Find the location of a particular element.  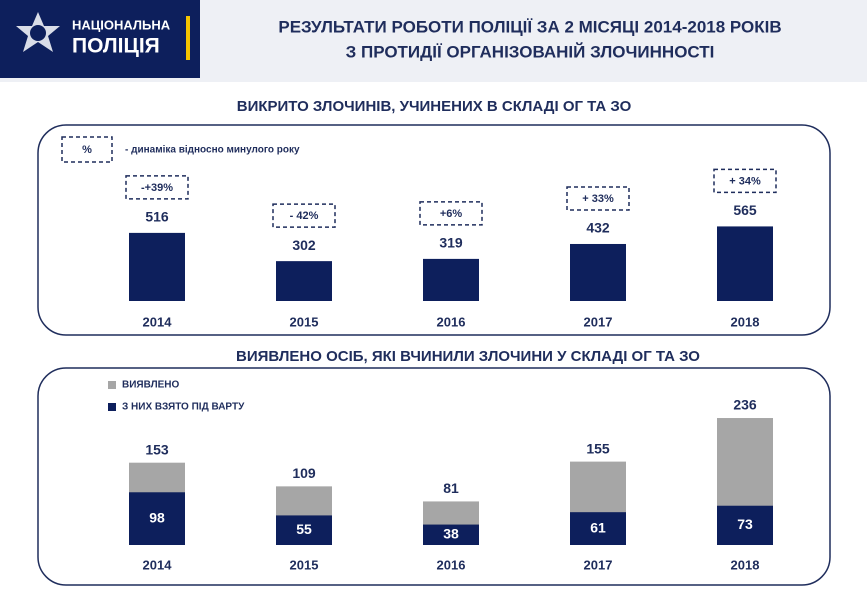

annotation: + 33% is located at coordinates (598, 199).